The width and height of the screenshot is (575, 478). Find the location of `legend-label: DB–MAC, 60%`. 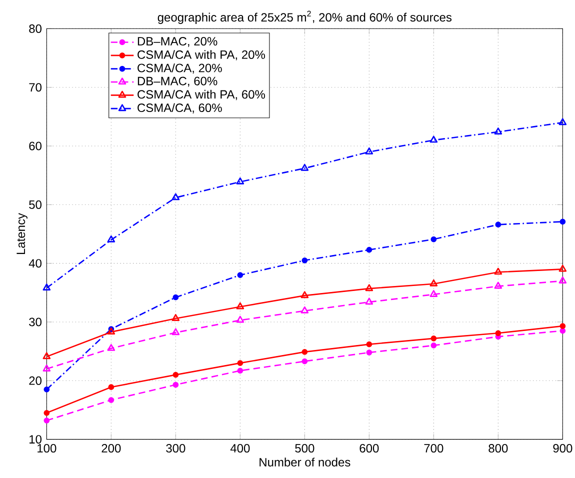

legend-label: DB–MAC, 60% is located at coordinates (178, 81).